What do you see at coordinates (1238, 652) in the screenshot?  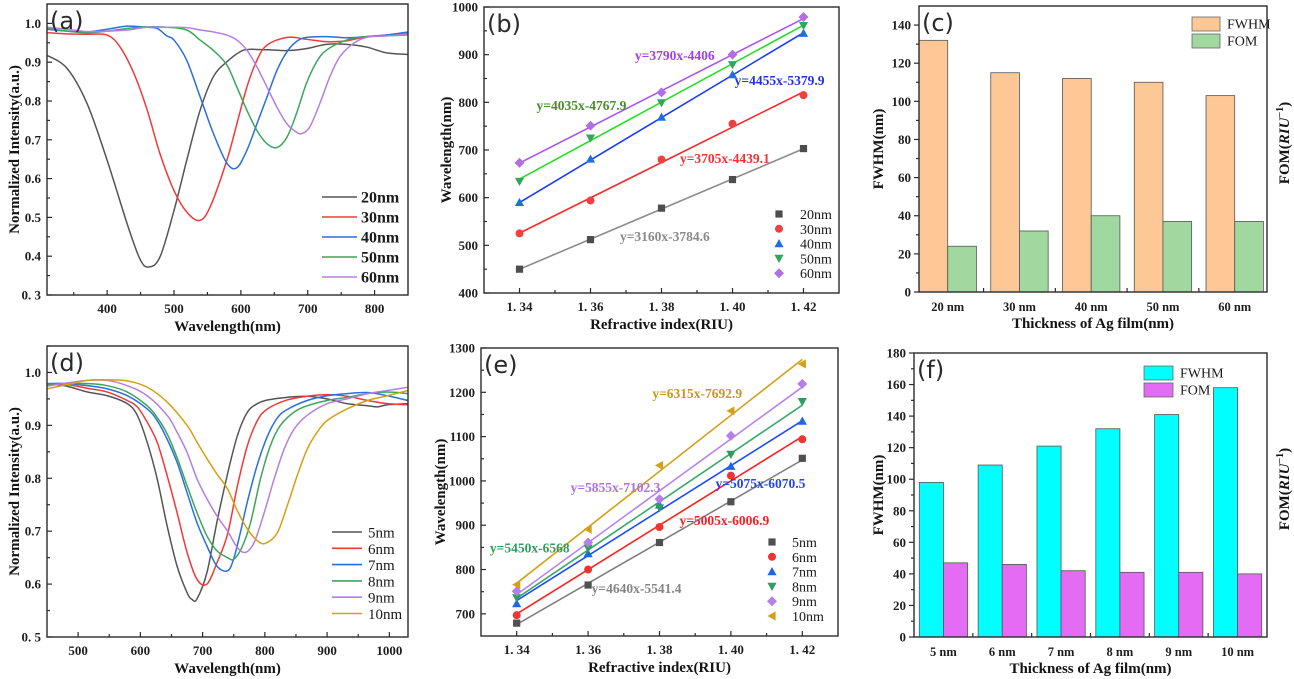 I see `x-category-label: 10 nm` at bounding box center [1238, 652].